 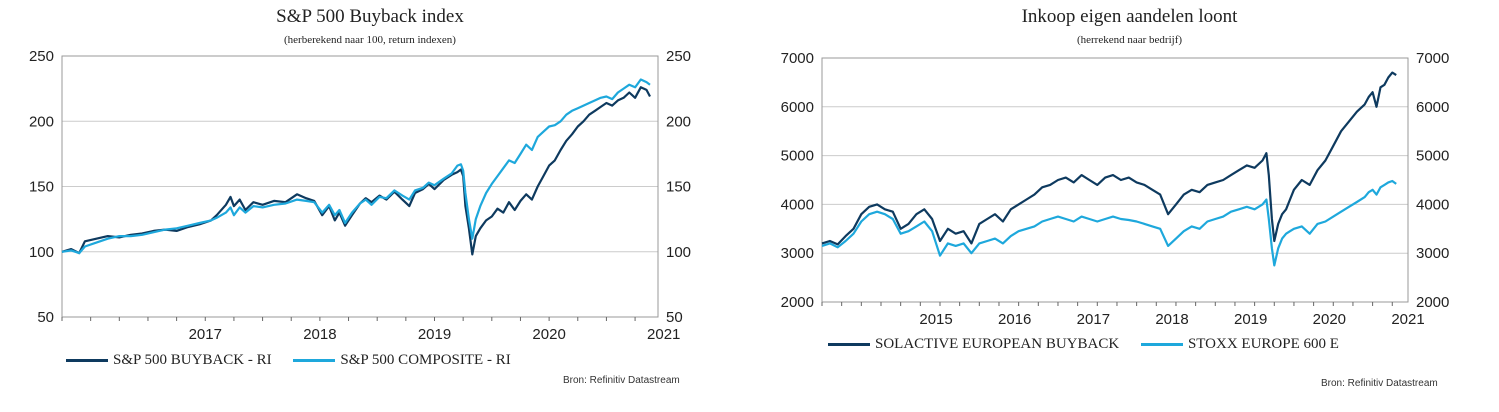 I want to click on y-tick-label-left: 5000, so click(x=797, y=156).